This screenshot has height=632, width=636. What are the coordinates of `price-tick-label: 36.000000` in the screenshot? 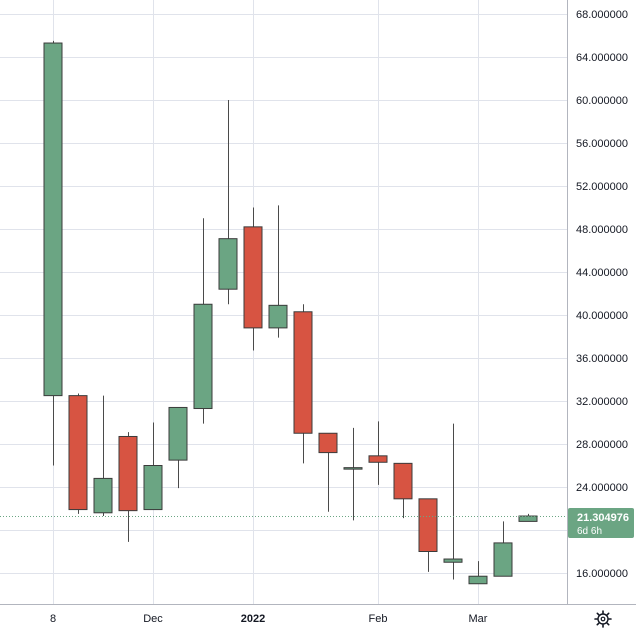 It's located at (602, 359).